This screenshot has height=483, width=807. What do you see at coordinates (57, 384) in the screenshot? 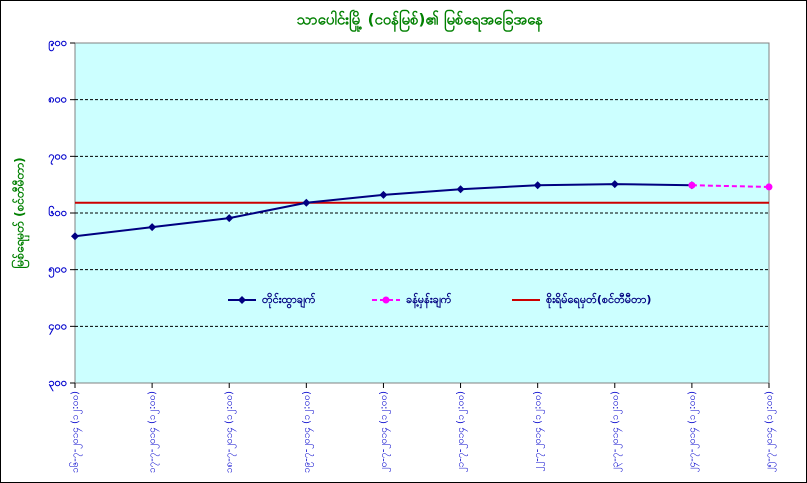
I see `y-tick-label: ၃၀၀` at bounding box center [57, 384].